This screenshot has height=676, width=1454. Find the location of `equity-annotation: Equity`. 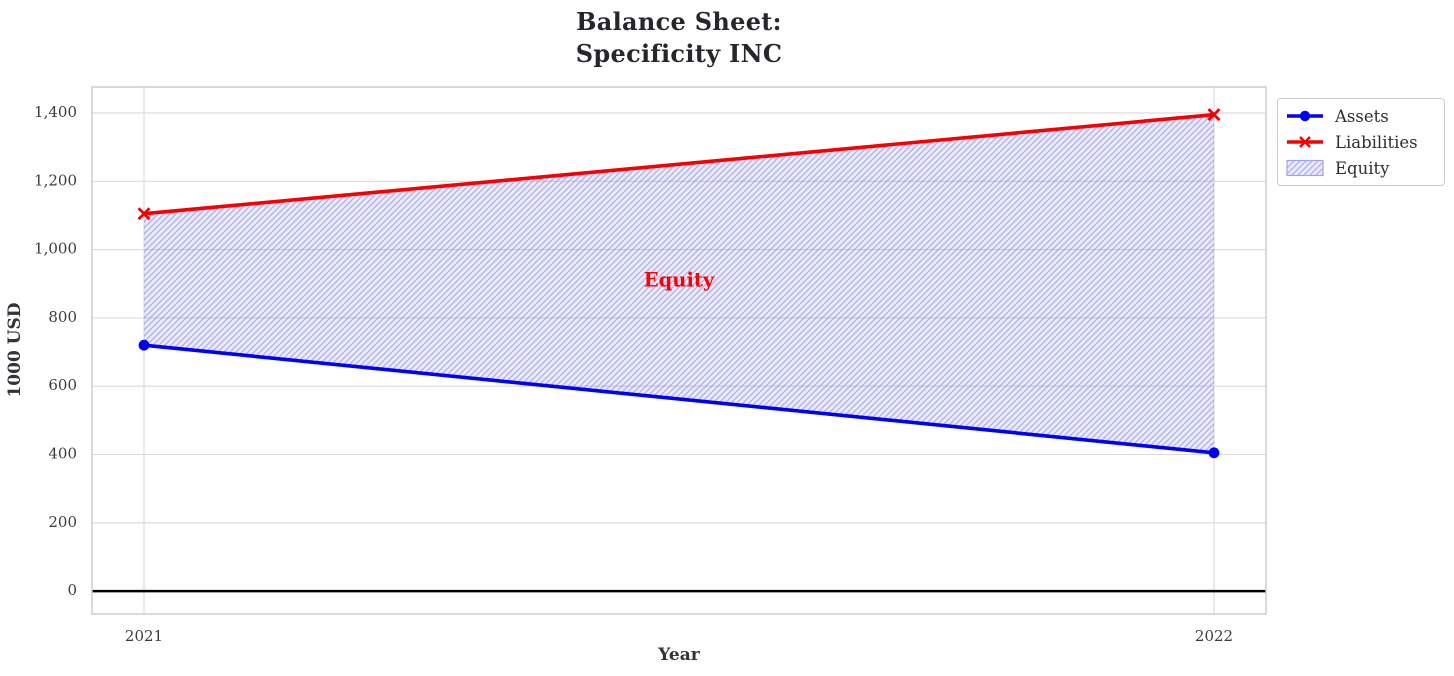

equity-annotation: Equity is located at coordinates (679, 279).